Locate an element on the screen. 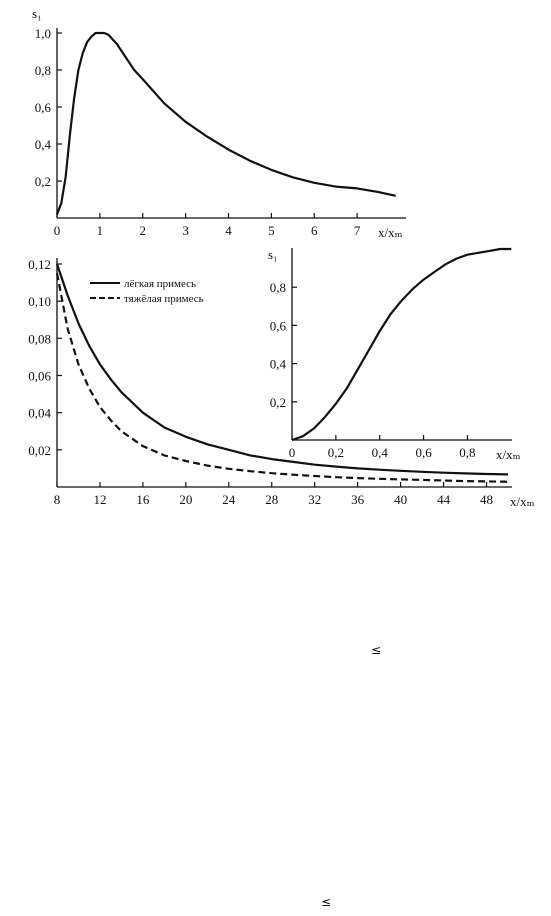 This screenshot has height=916, width=551. bottom-chart-x-tick-label: 12 is located at coordinates (99, 499).